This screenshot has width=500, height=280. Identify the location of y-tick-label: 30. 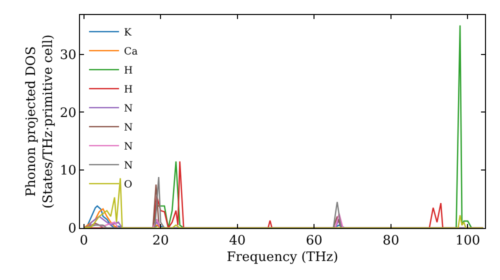
(68, 55).